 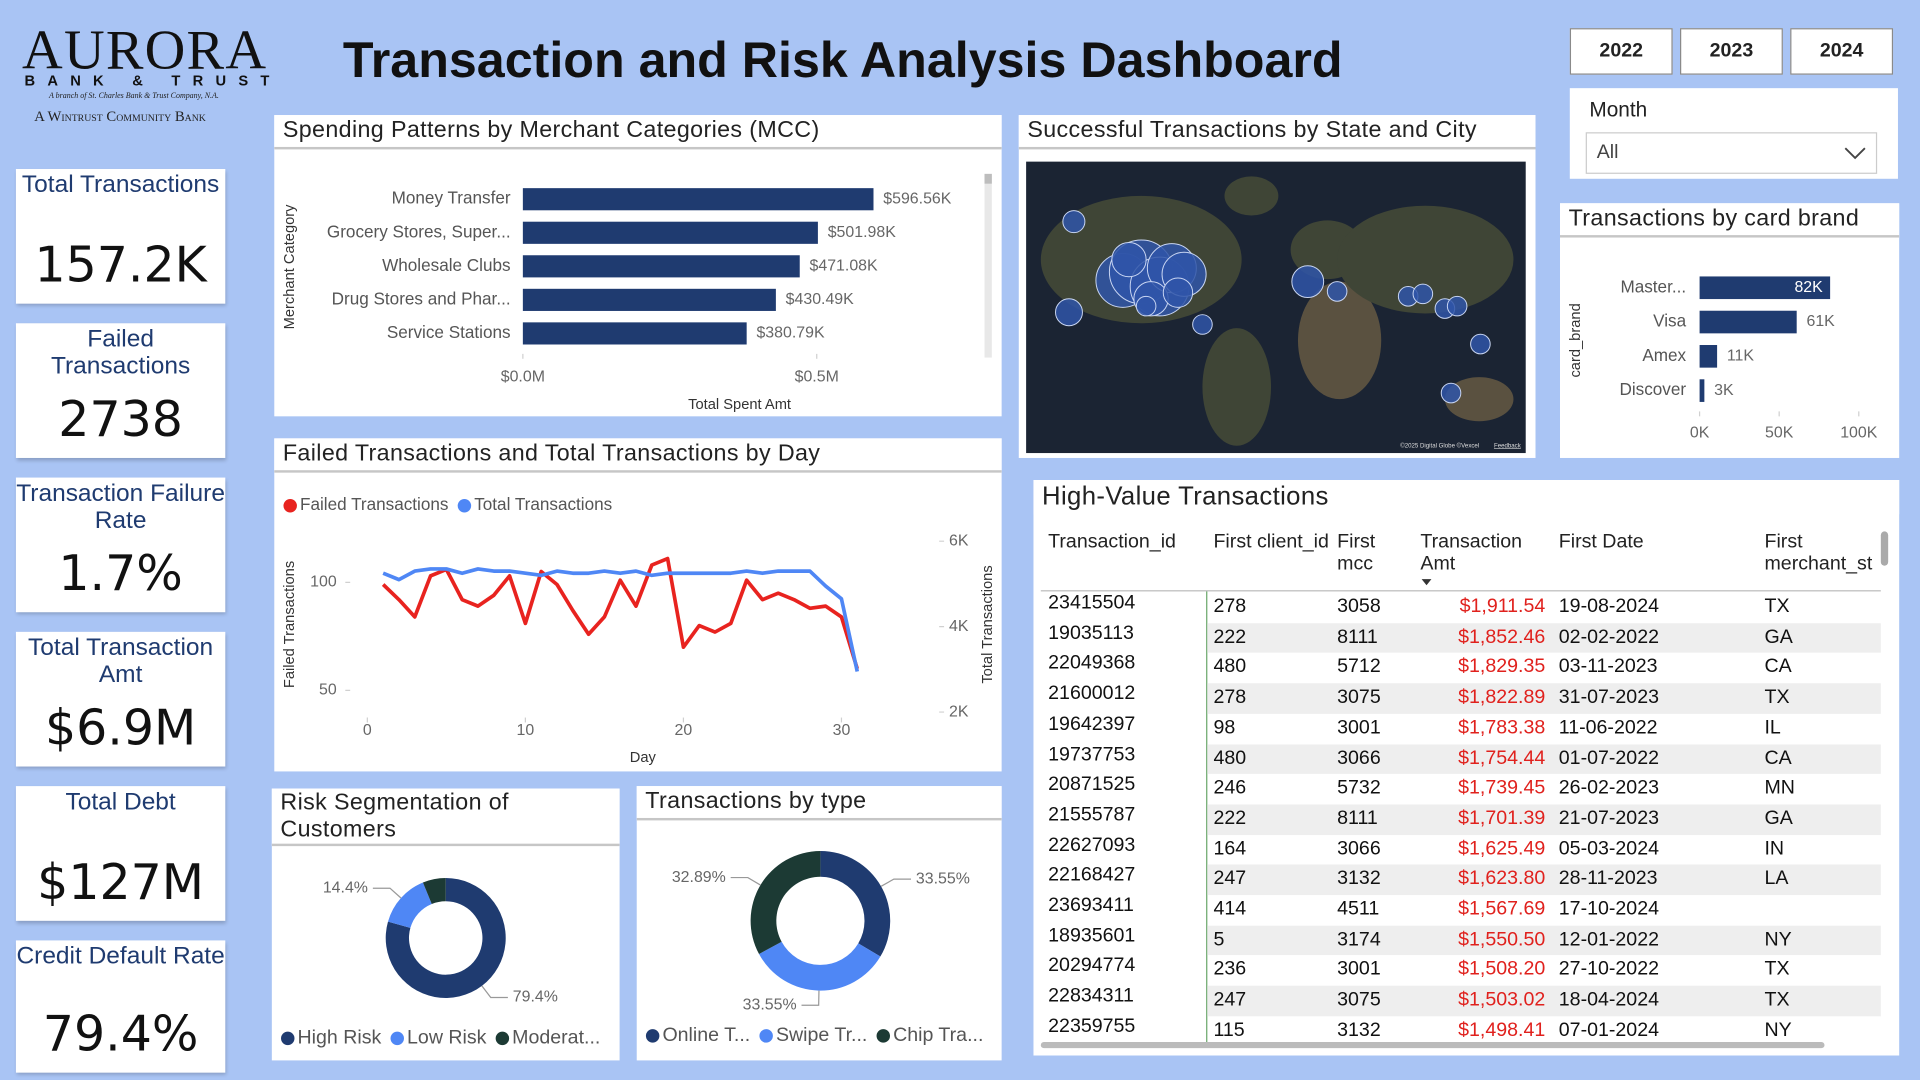 What do you see at coordinates (1730, 220) in the screenshot?
I see `chart-title: Transactions by card brand` at bounding box center [1730, 220].